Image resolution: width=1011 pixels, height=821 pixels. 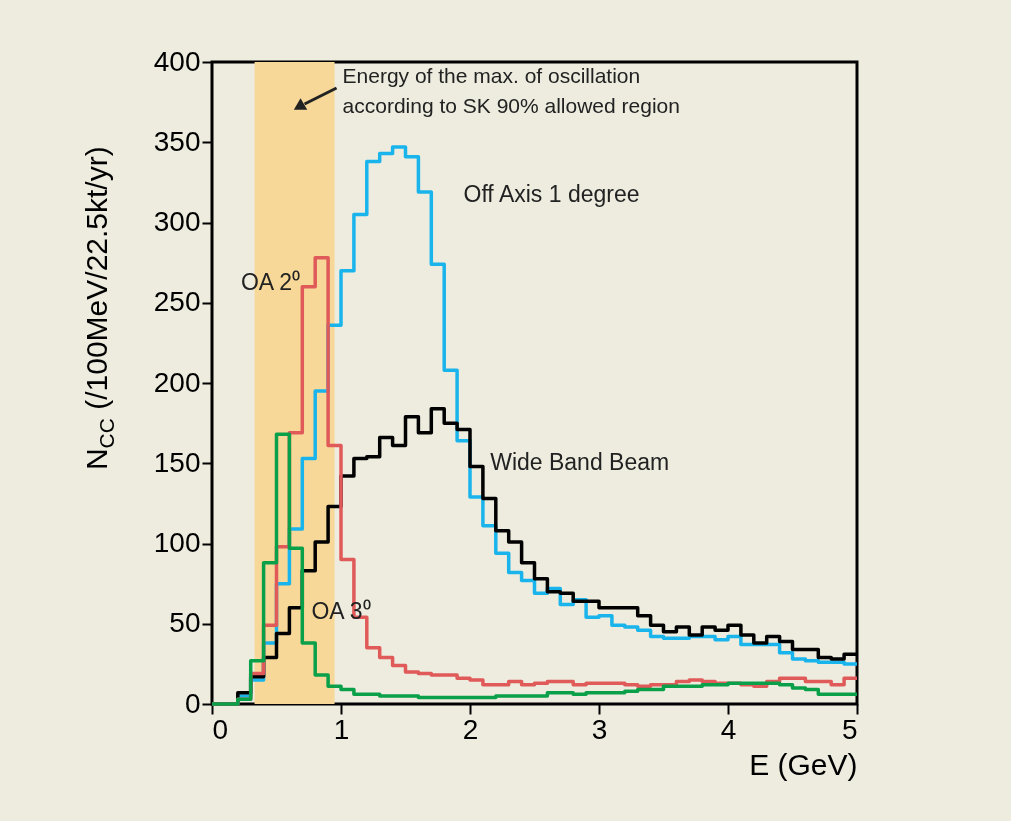 What do you see at coordinates (177, 302) in the screenshot?
I see `y-tick-label: 250` at bounding box center [177, 302].